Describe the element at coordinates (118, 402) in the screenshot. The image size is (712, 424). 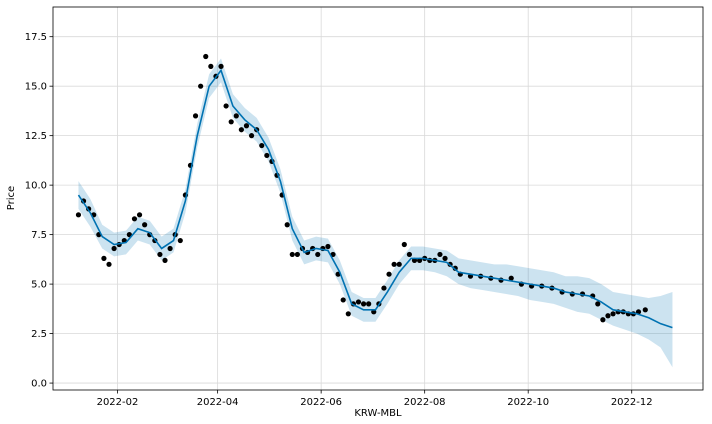
I see `x-tick-label: 2022-02` at that location.